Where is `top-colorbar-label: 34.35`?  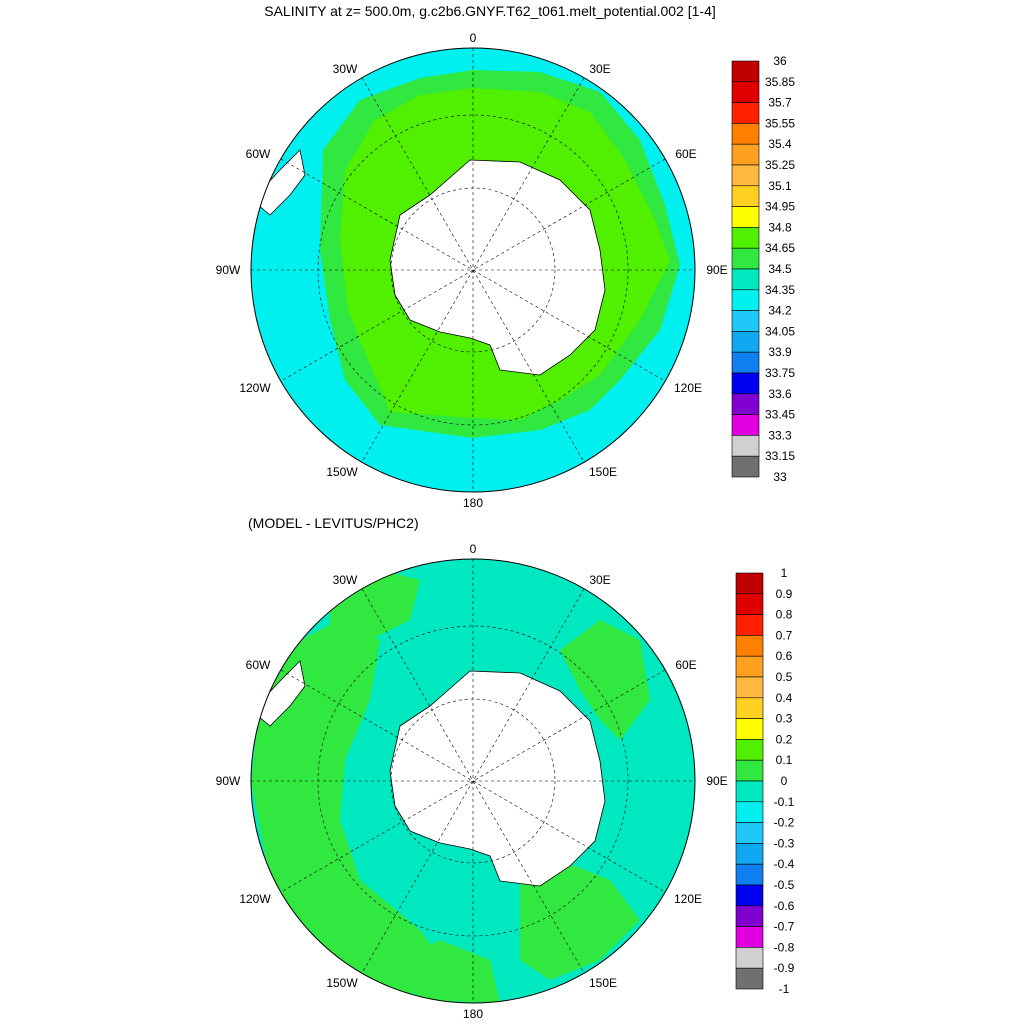
top-colorbar-label: 34.35 is located at coordinates (780, 290).